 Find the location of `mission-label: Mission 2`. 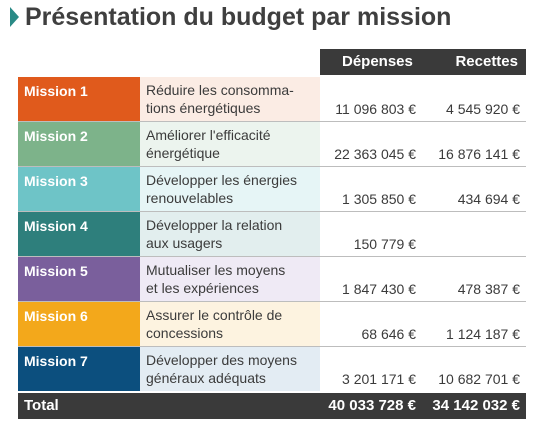

mission-label: Mission 2 is located at coordinates (79, 144).